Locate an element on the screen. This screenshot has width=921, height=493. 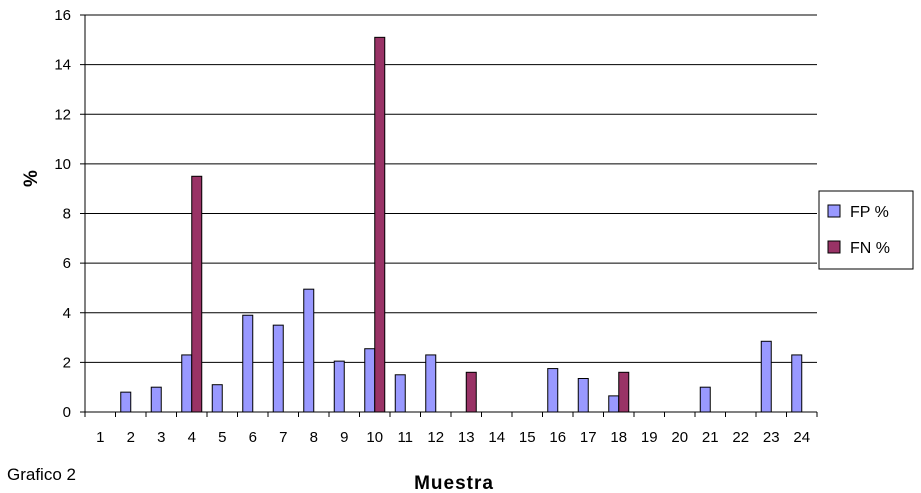
y-tick-label: 12 is located at coordinates (62, 114).